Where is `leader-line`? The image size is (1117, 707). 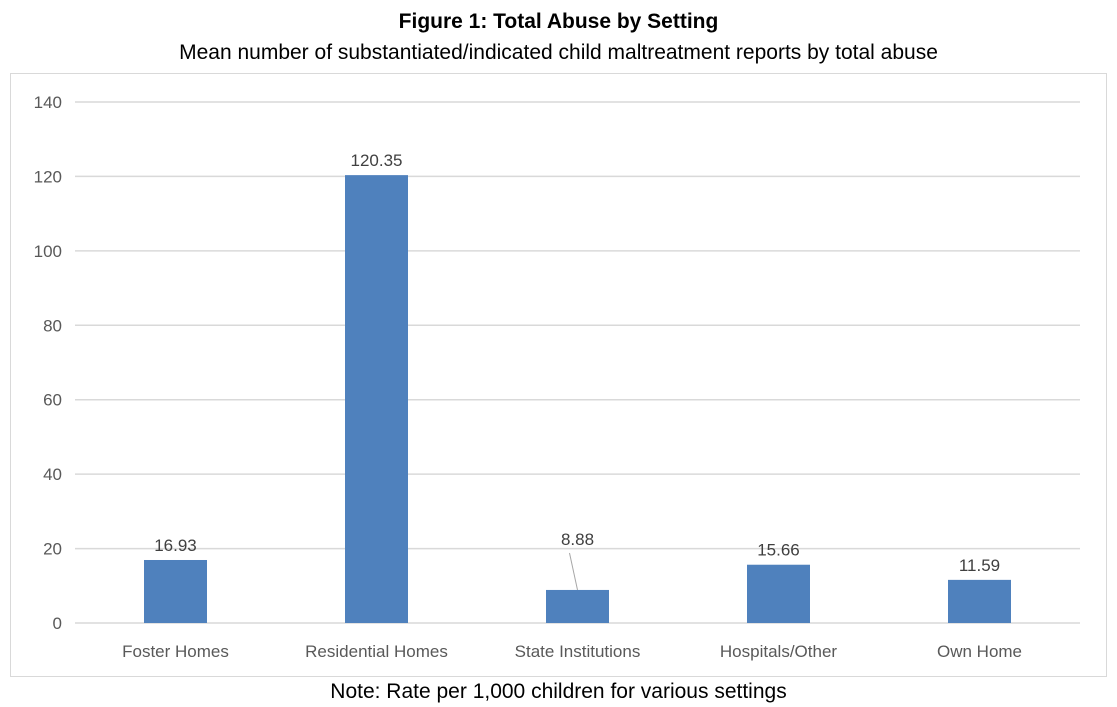 leader-line is located at coordinates (573, 571).